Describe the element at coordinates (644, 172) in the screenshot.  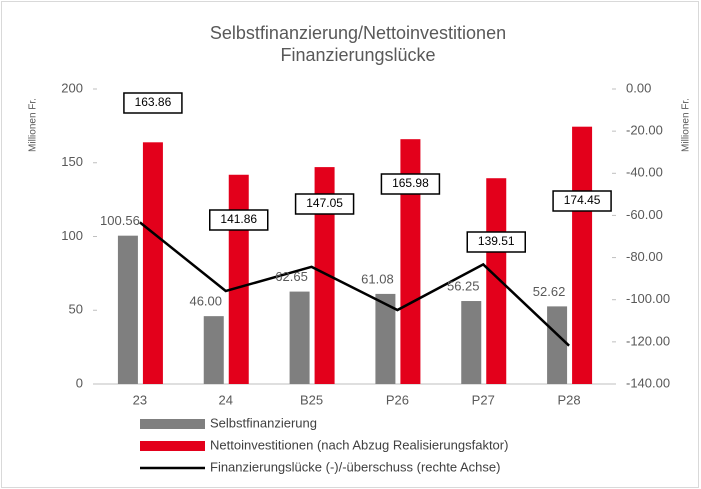
I see `y2-tick-label: -40.00` at that location.